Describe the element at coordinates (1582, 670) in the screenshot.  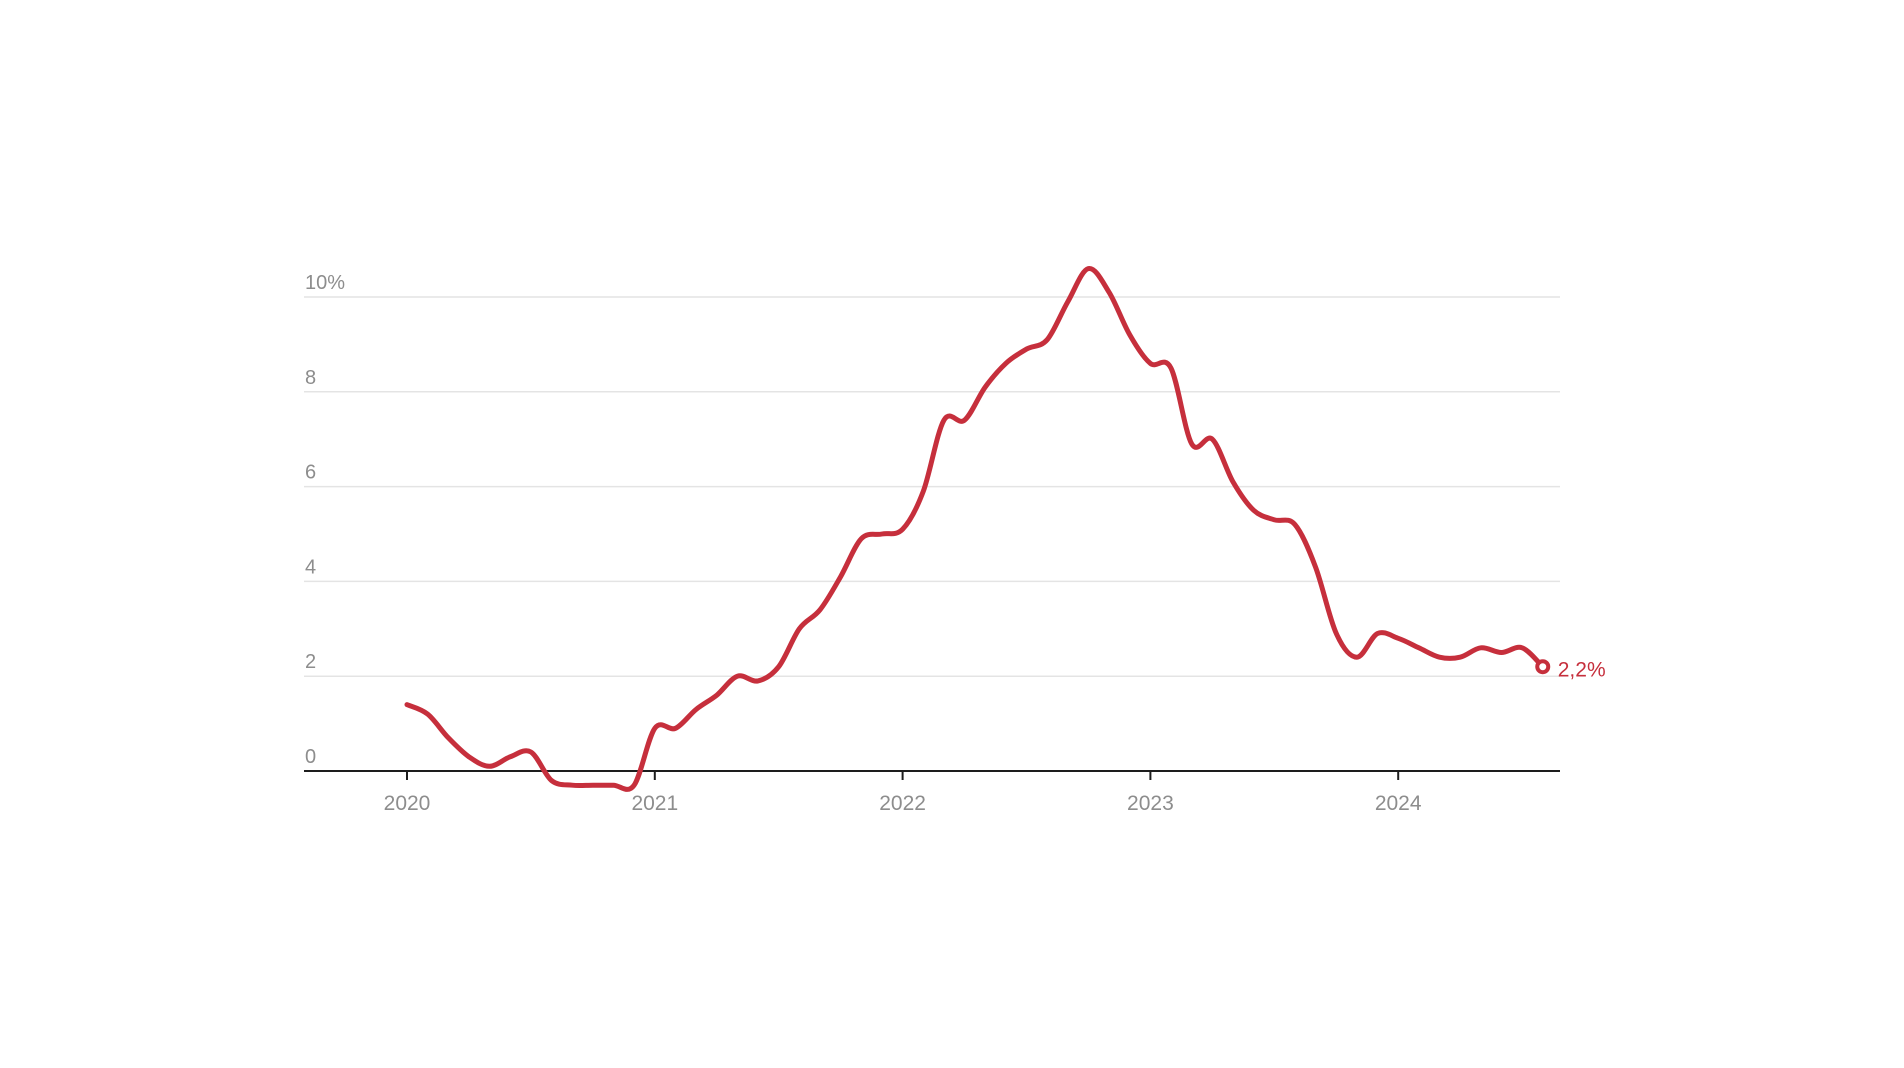
I see `end-value-label: 2,2%` at that location.